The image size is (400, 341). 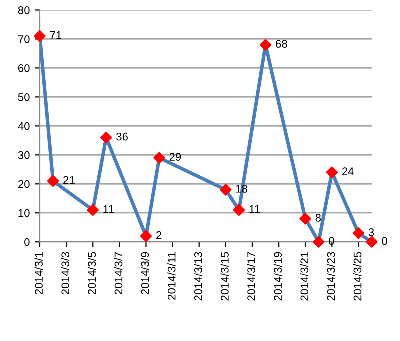 I want to click on x-tick-label: 2014/3/9, so click(x=145, y=273).